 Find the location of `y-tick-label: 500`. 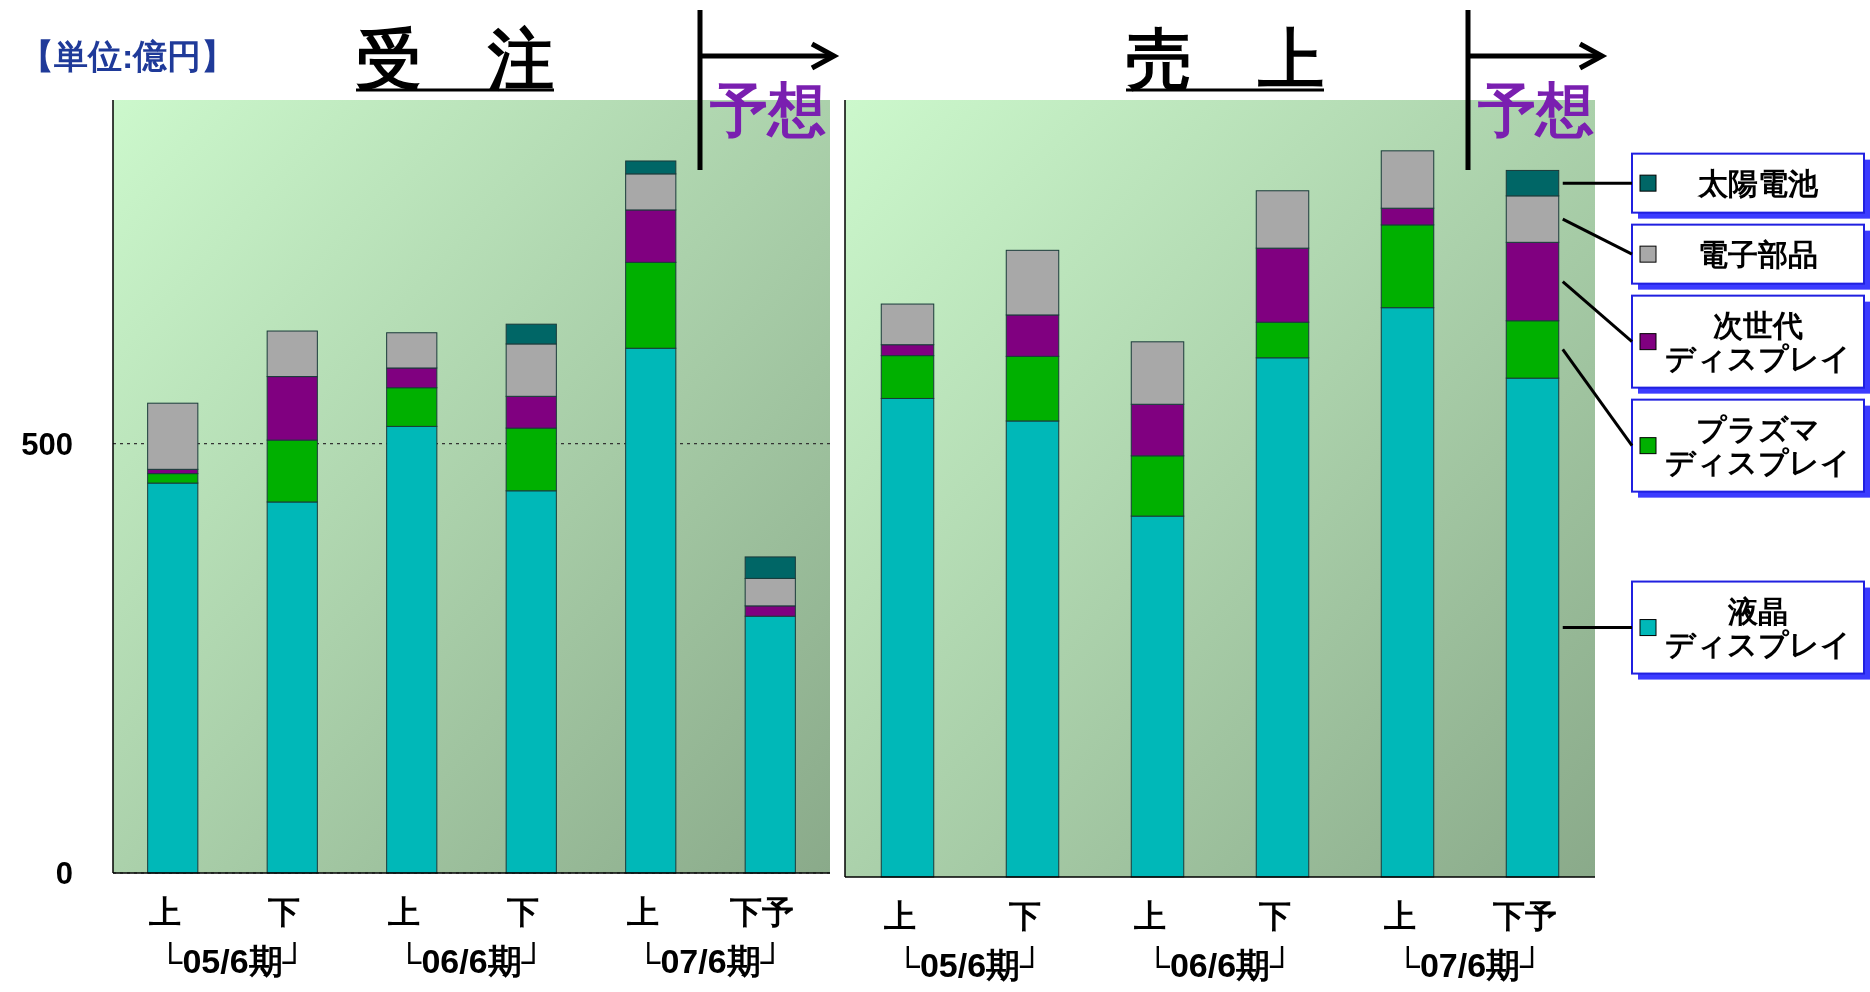

y-tick-label: 500 is located at coordinates (47, 444).